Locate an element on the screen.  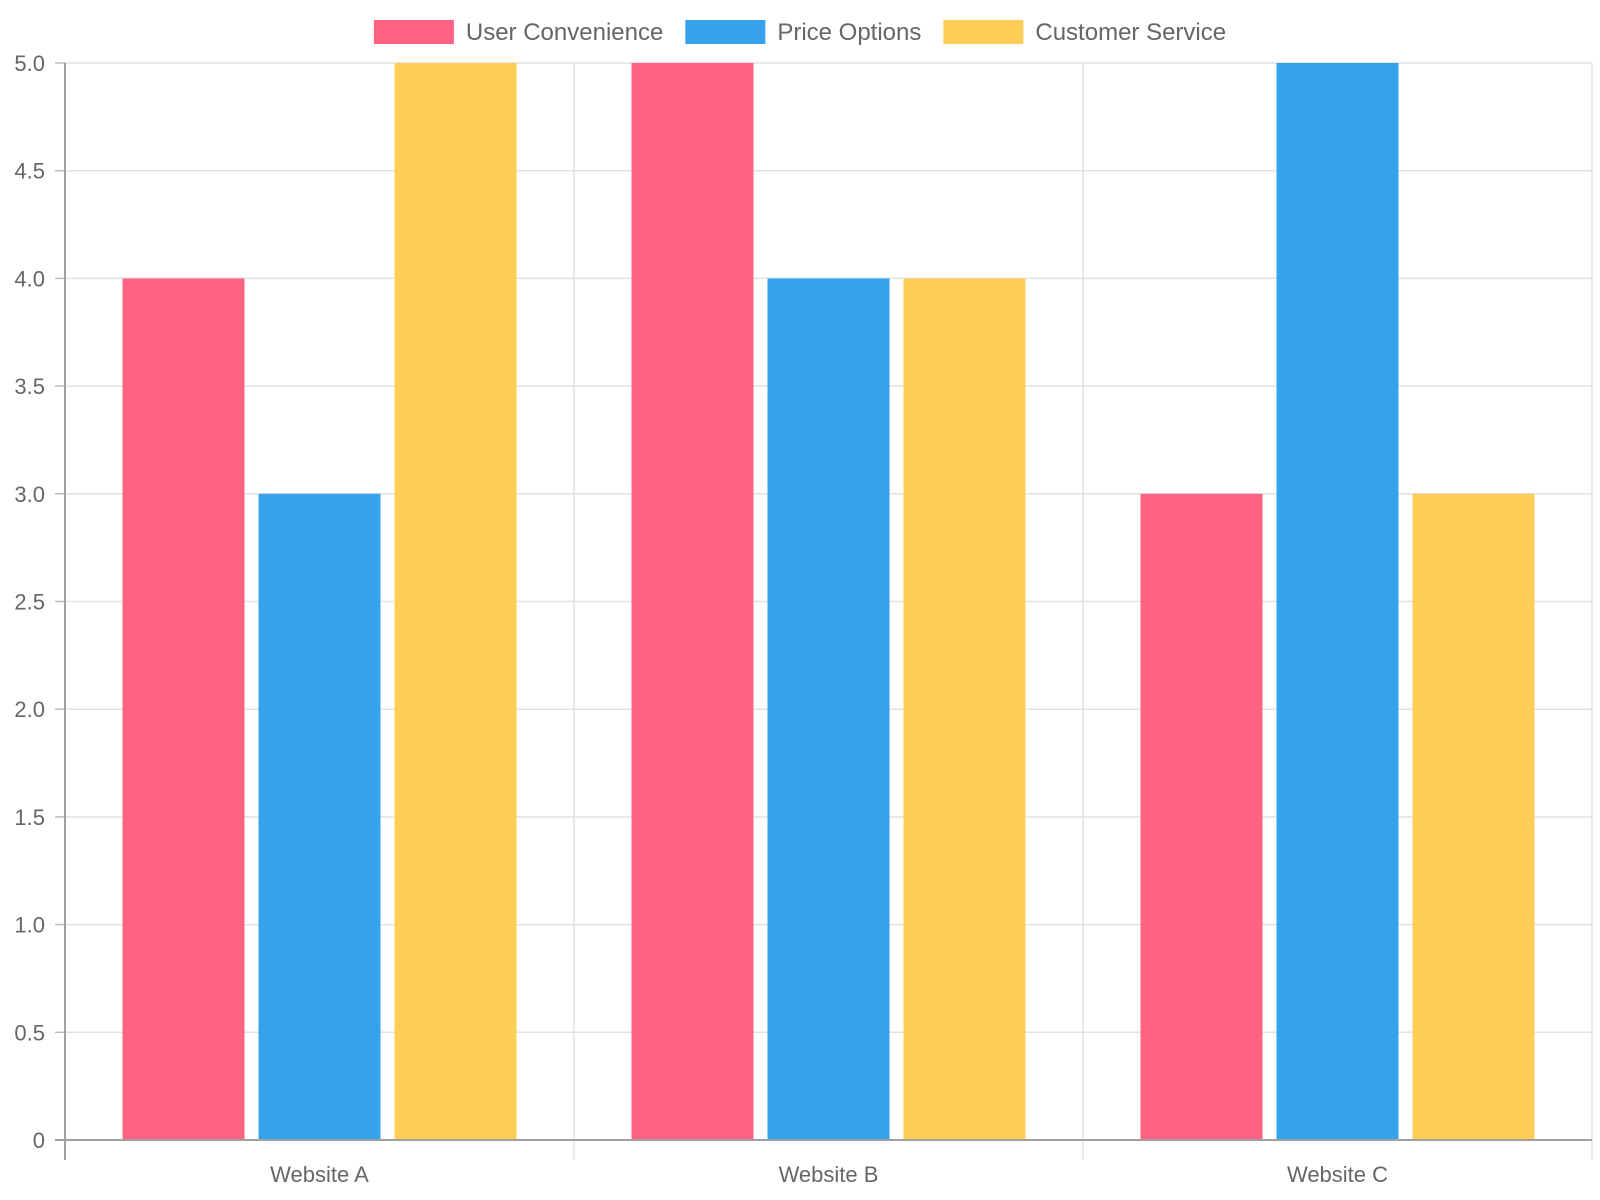
y-tick-label: 1.5 is located at coordinates (29, 817).